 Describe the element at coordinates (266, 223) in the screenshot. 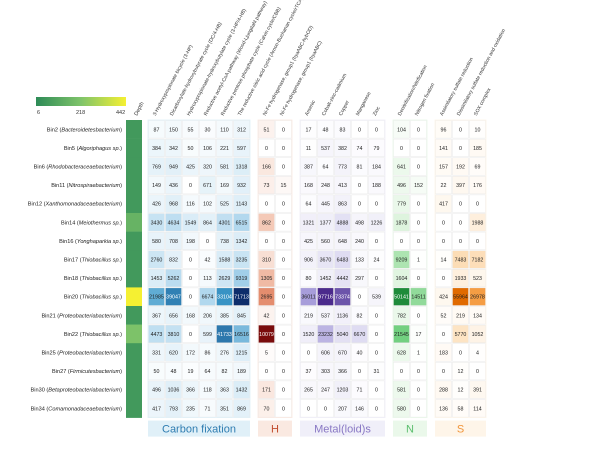

I see `cell-value: 862` at that location.